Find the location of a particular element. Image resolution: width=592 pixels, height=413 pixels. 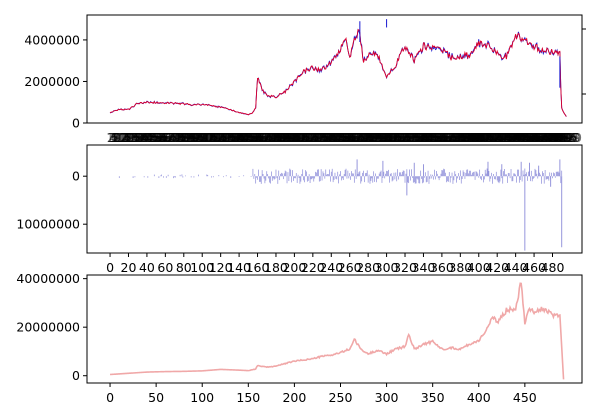

top-x-tick-label: 322 is located at coordinates (406, 137).